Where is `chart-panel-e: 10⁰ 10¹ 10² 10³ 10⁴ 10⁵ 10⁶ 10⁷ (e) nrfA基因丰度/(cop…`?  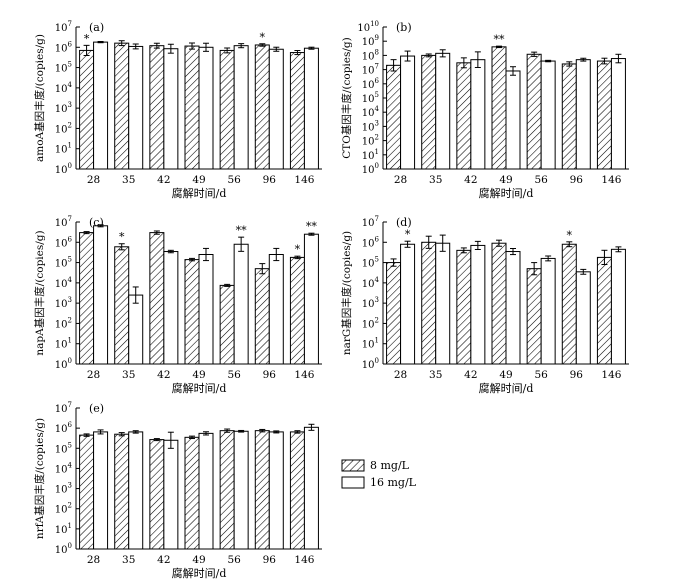
chart-panel-e: 10⁰ 10¹ 10² 10³ 10⁴ 10⁵ 10⁶ 10⁷ (e) nrfA基因丰度/(cop… is located at coordinates (177, 490).